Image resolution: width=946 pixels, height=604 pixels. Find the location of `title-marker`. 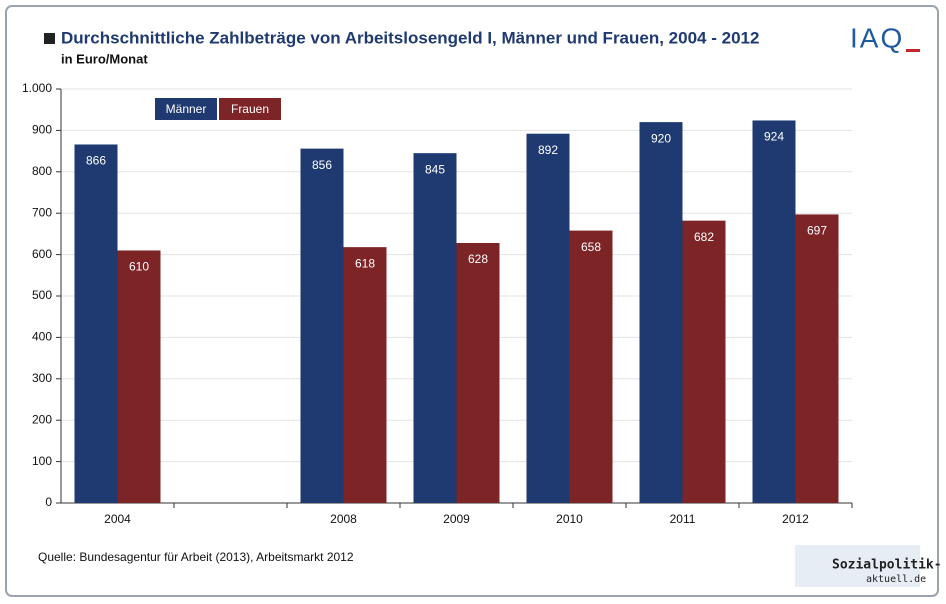

title-marker is located at coordinates (49, 38).